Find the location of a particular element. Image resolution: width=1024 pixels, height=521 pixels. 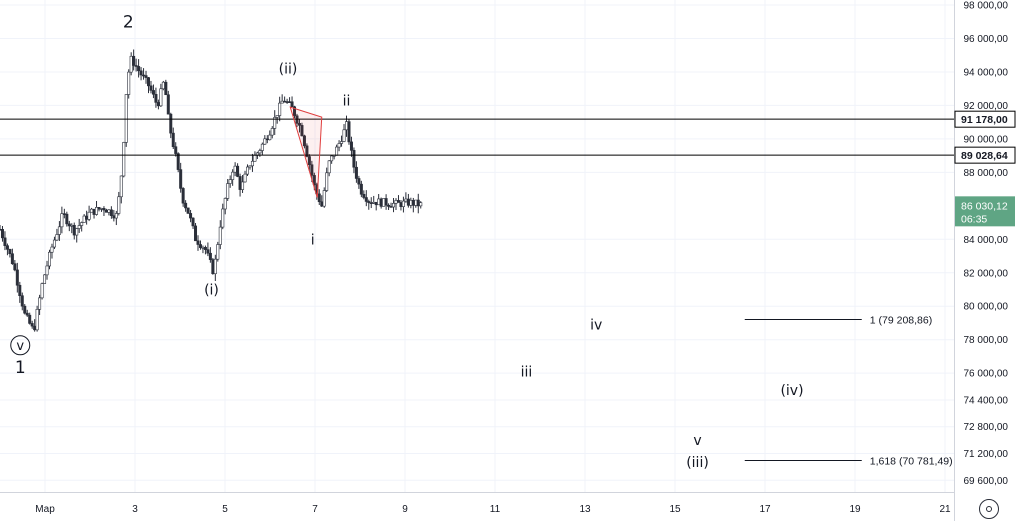

level-price-tag-text-1: 89 028,64 is located at coordinates (984, 156).